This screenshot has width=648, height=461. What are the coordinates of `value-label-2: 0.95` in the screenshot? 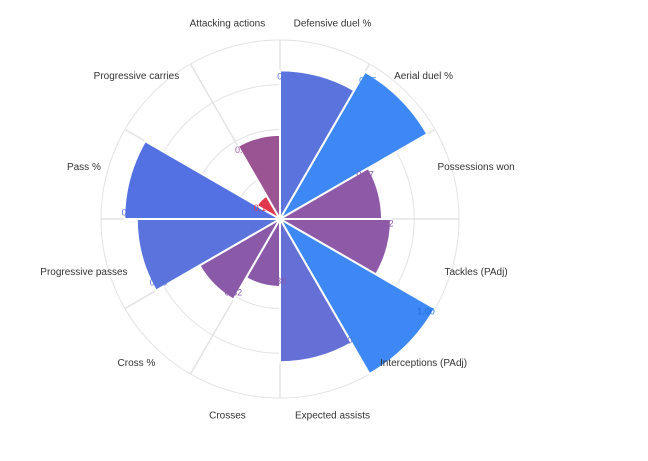 It's located at (368, 80).